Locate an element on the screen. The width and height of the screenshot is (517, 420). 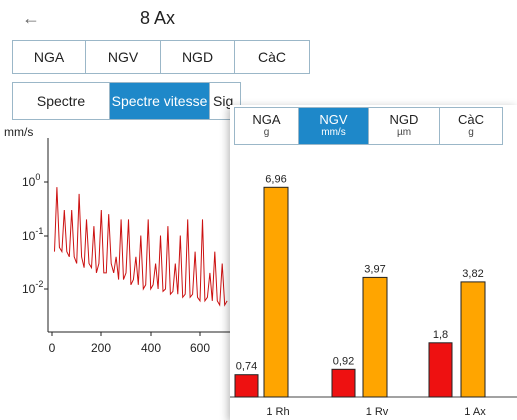
top-bar: ← 8 Ax is located at coordinates (120, 19).